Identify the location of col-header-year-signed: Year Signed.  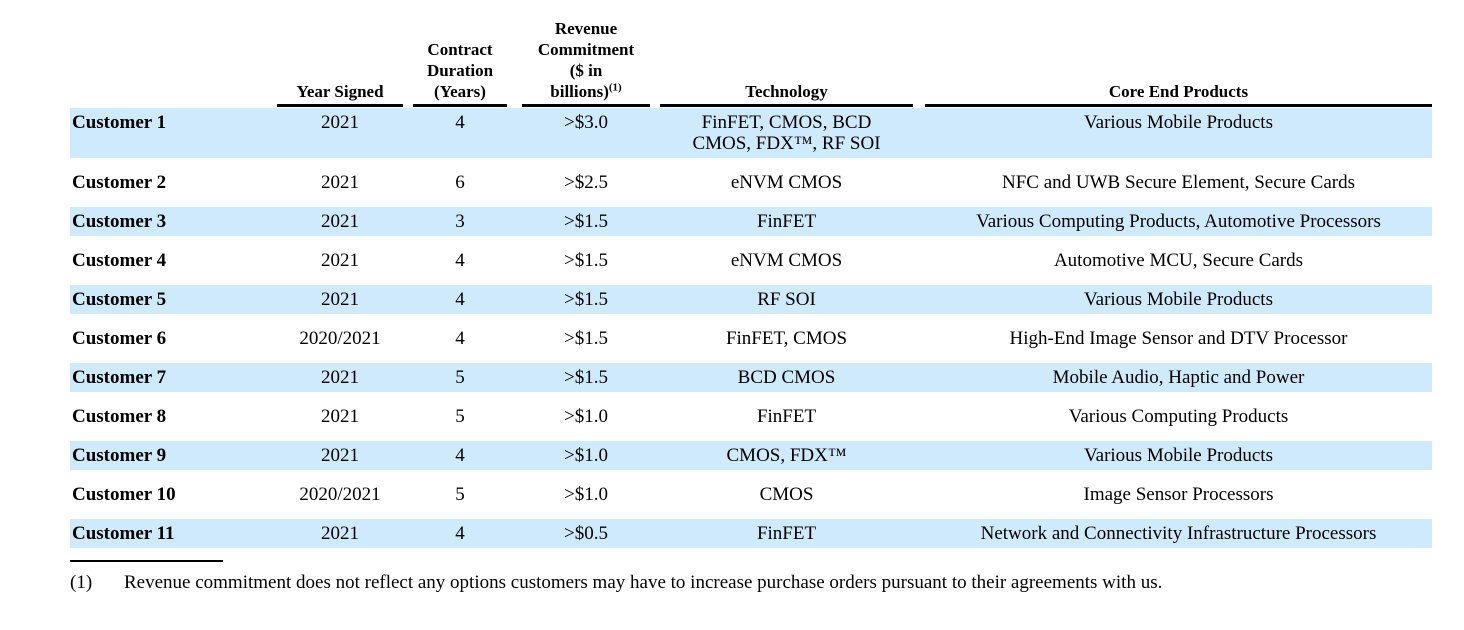
(340, 62).